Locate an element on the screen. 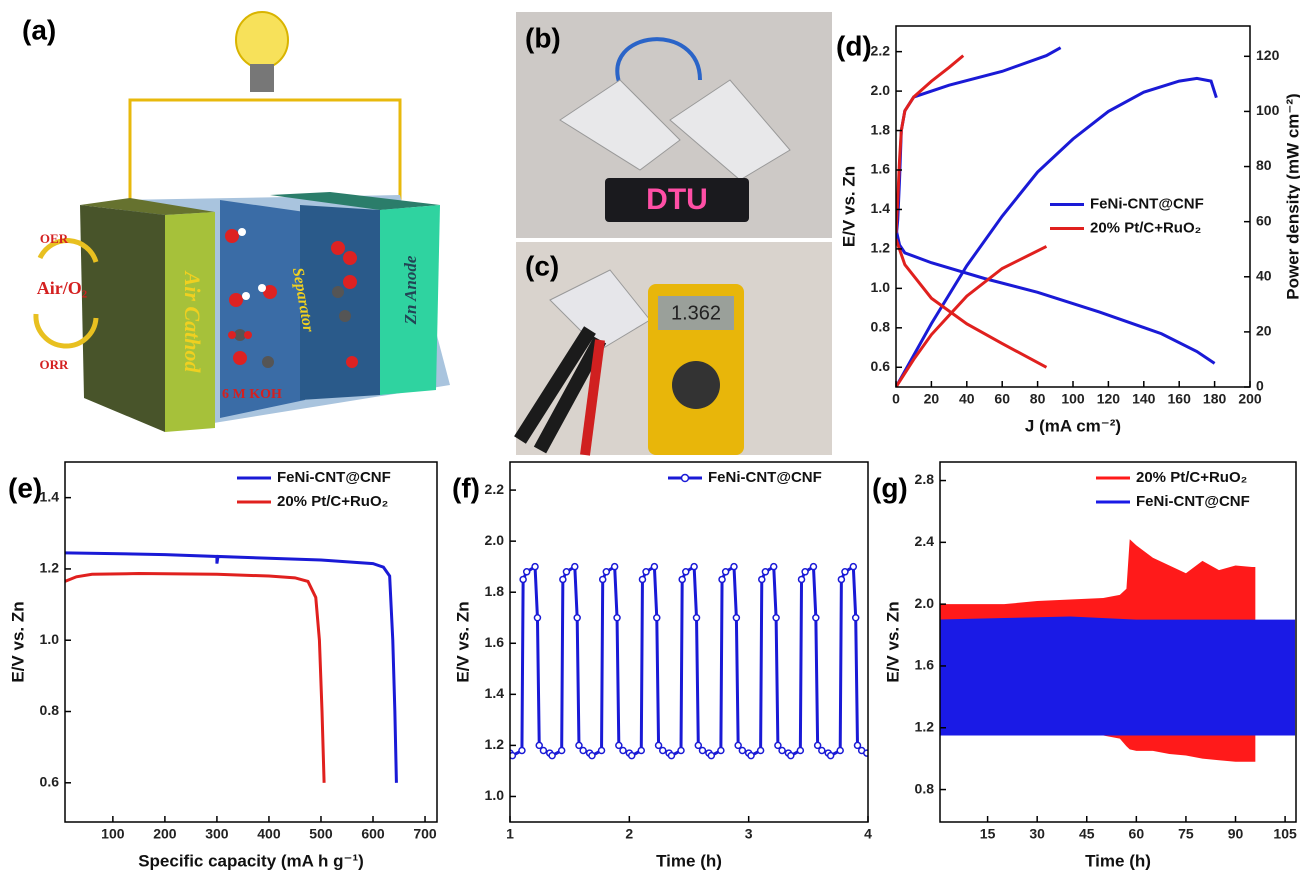 The width and height of the screenshot is (1300, 874). x-tick-label: 105 is located at coordinates (1285, 834).